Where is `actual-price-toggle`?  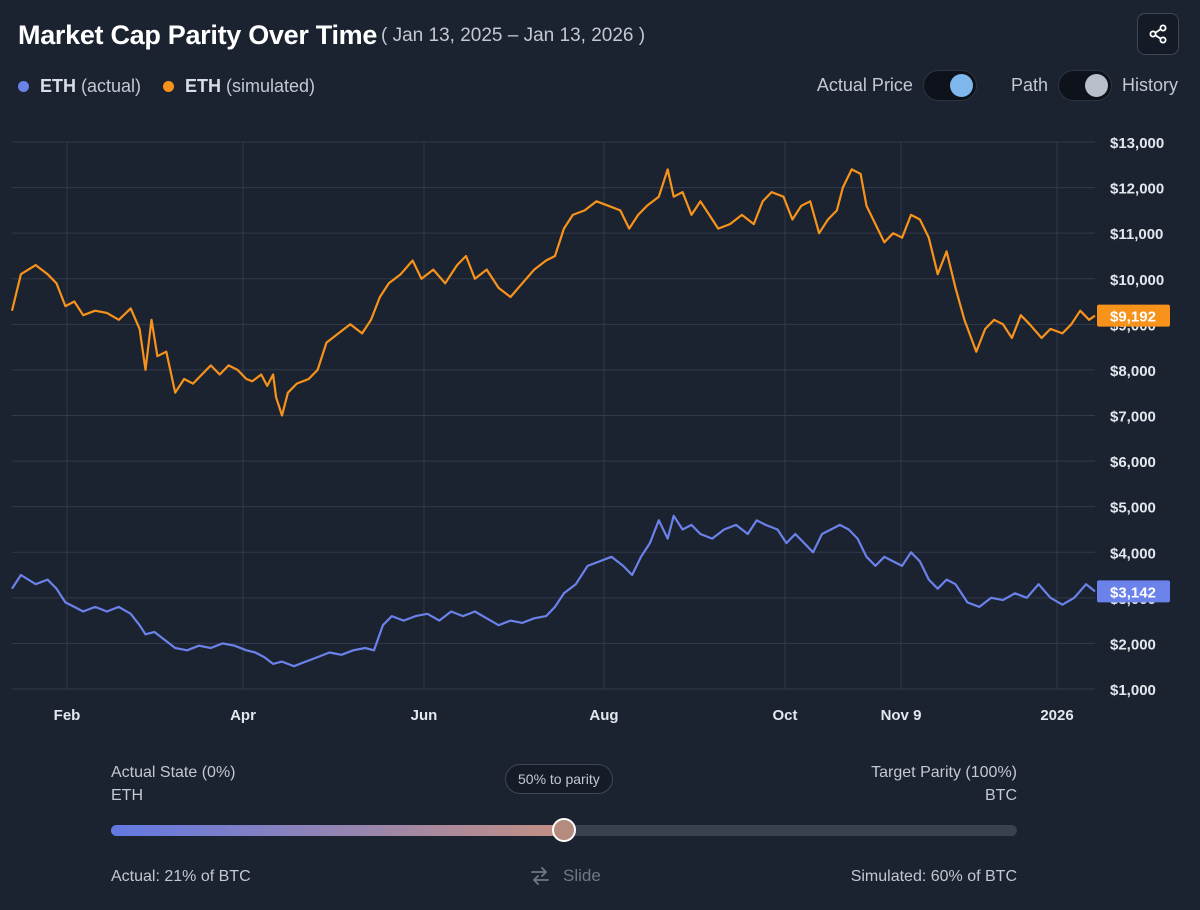
actual-price-toggle is located at coordinates (949, 85).